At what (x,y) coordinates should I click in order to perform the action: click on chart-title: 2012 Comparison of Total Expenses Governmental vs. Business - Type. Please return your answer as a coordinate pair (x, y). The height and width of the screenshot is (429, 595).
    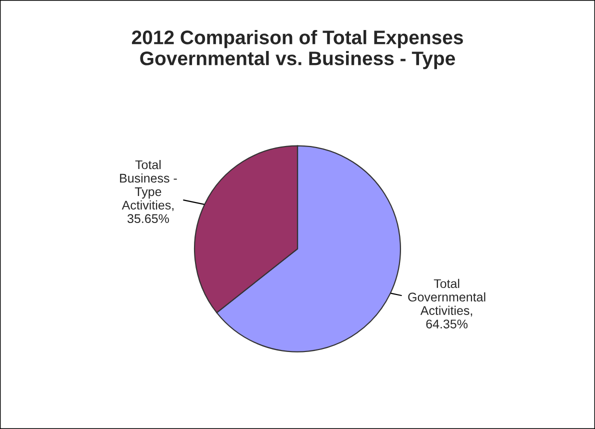
    Looking at the image, I should click on (297, 50).